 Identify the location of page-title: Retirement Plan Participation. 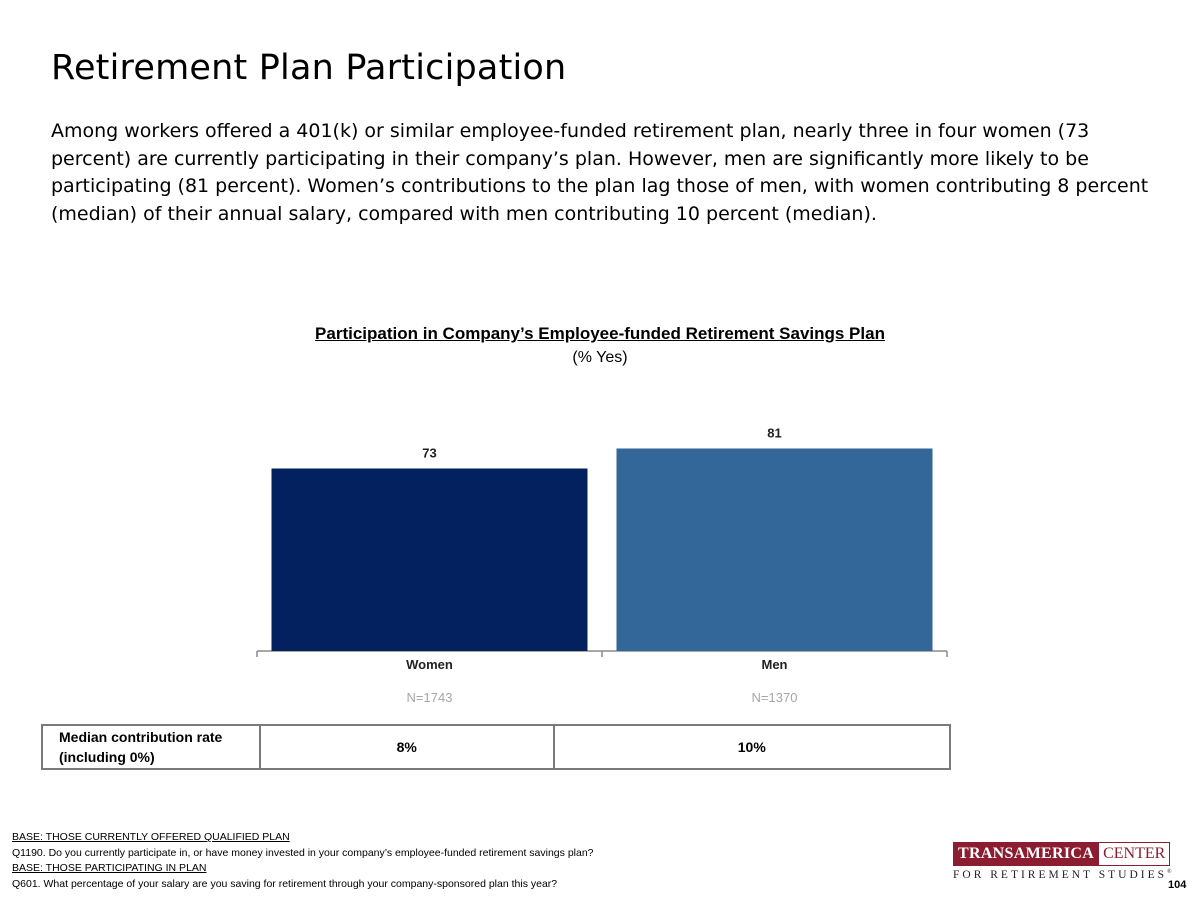
(309, 68).